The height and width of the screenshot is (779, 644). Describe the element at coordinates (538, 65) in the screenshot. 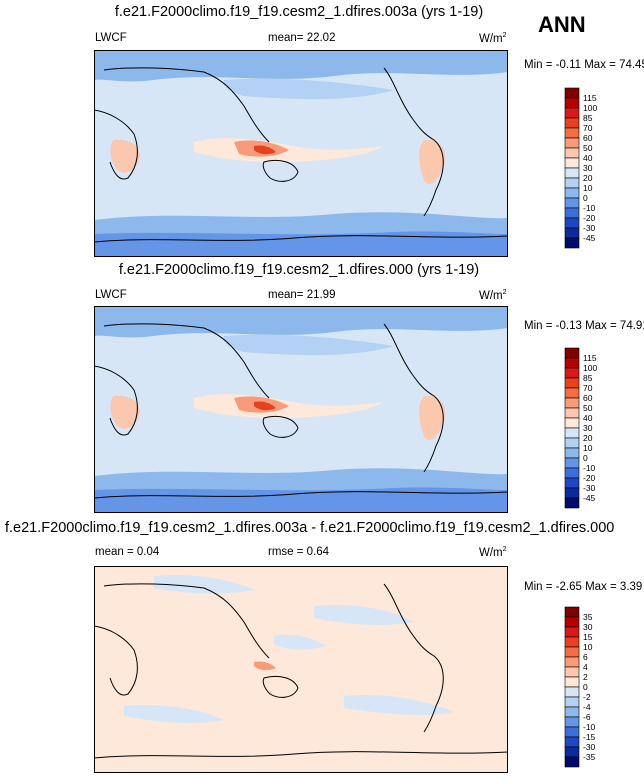

I see `panel-1-min-label: Min =` at that location.